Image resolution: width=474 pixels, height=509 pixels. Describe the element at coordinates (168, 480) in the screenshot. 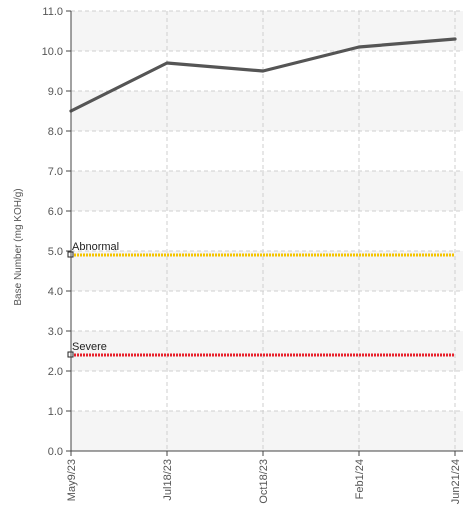

I see `x-tick-label: Jul18/23` at that location.